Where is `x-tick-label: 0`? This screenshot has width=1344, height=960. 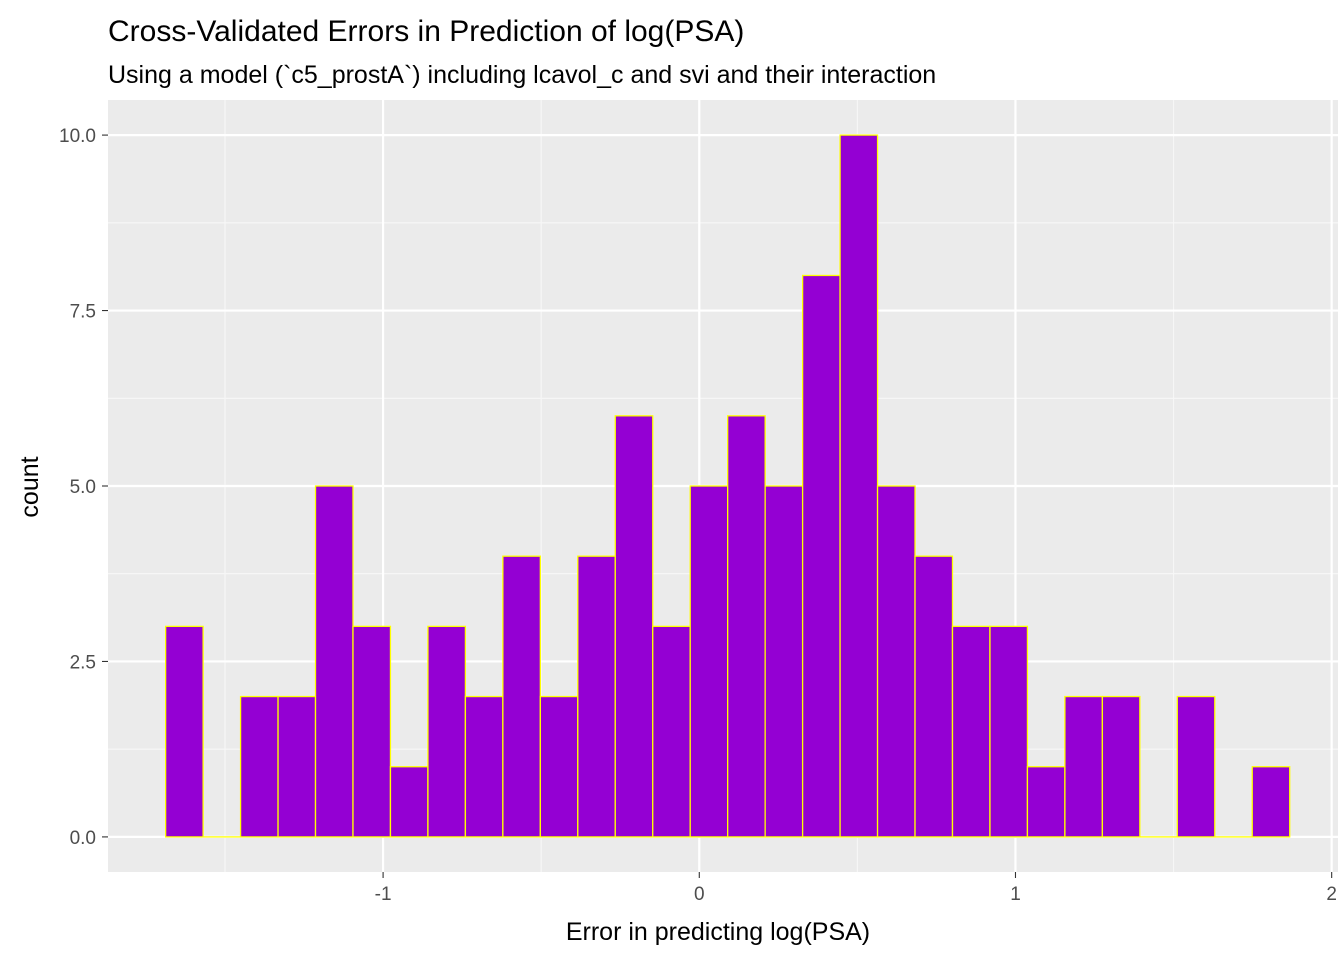
x-tick-label: 0 is located at coordinates (699, 894).